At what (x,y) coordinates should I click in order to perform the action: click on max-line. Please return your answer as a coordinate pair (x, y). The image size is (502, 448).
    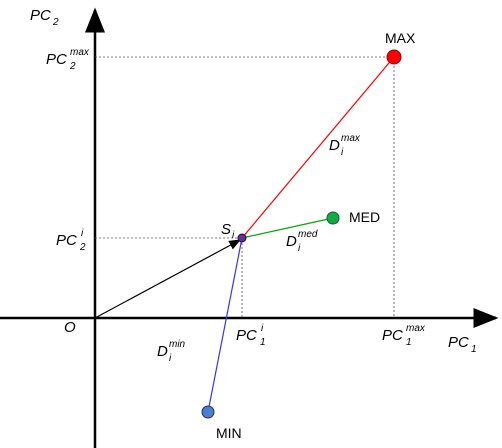
    Looking at the image, I should click on (318, 147).